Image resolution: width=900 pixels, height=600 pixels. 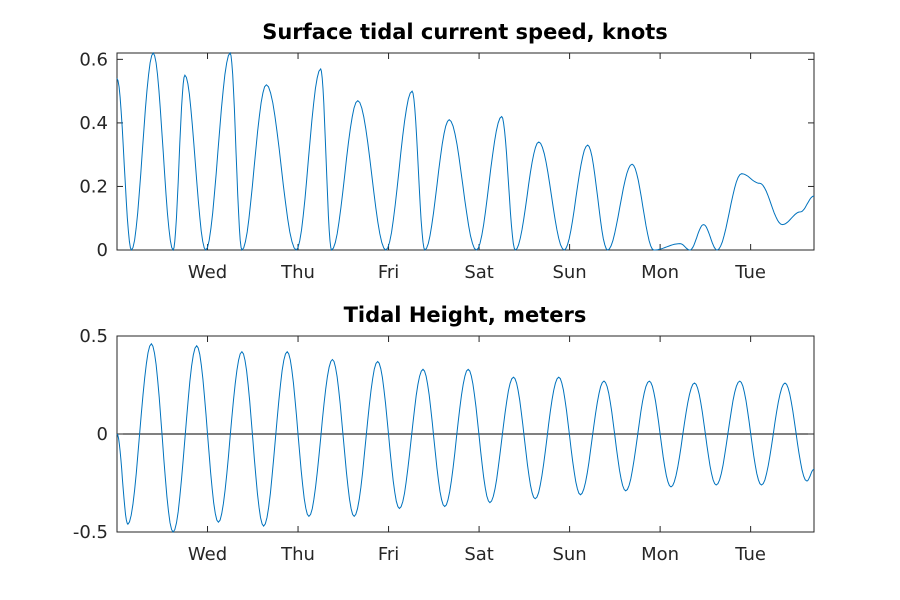 What do you see at coordinates (93, 123) in the screenshot?
I see `current-speed-ytick-label: 0.4` at bounding box center [93, 123].